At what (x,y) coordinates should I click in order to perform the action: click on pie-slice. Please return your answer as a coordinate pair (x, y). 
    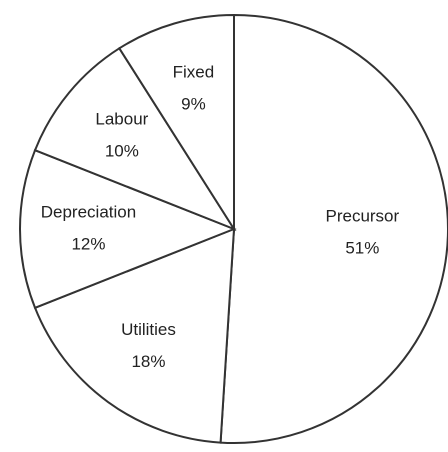
    Looking at the image, I should click on (176, 123).